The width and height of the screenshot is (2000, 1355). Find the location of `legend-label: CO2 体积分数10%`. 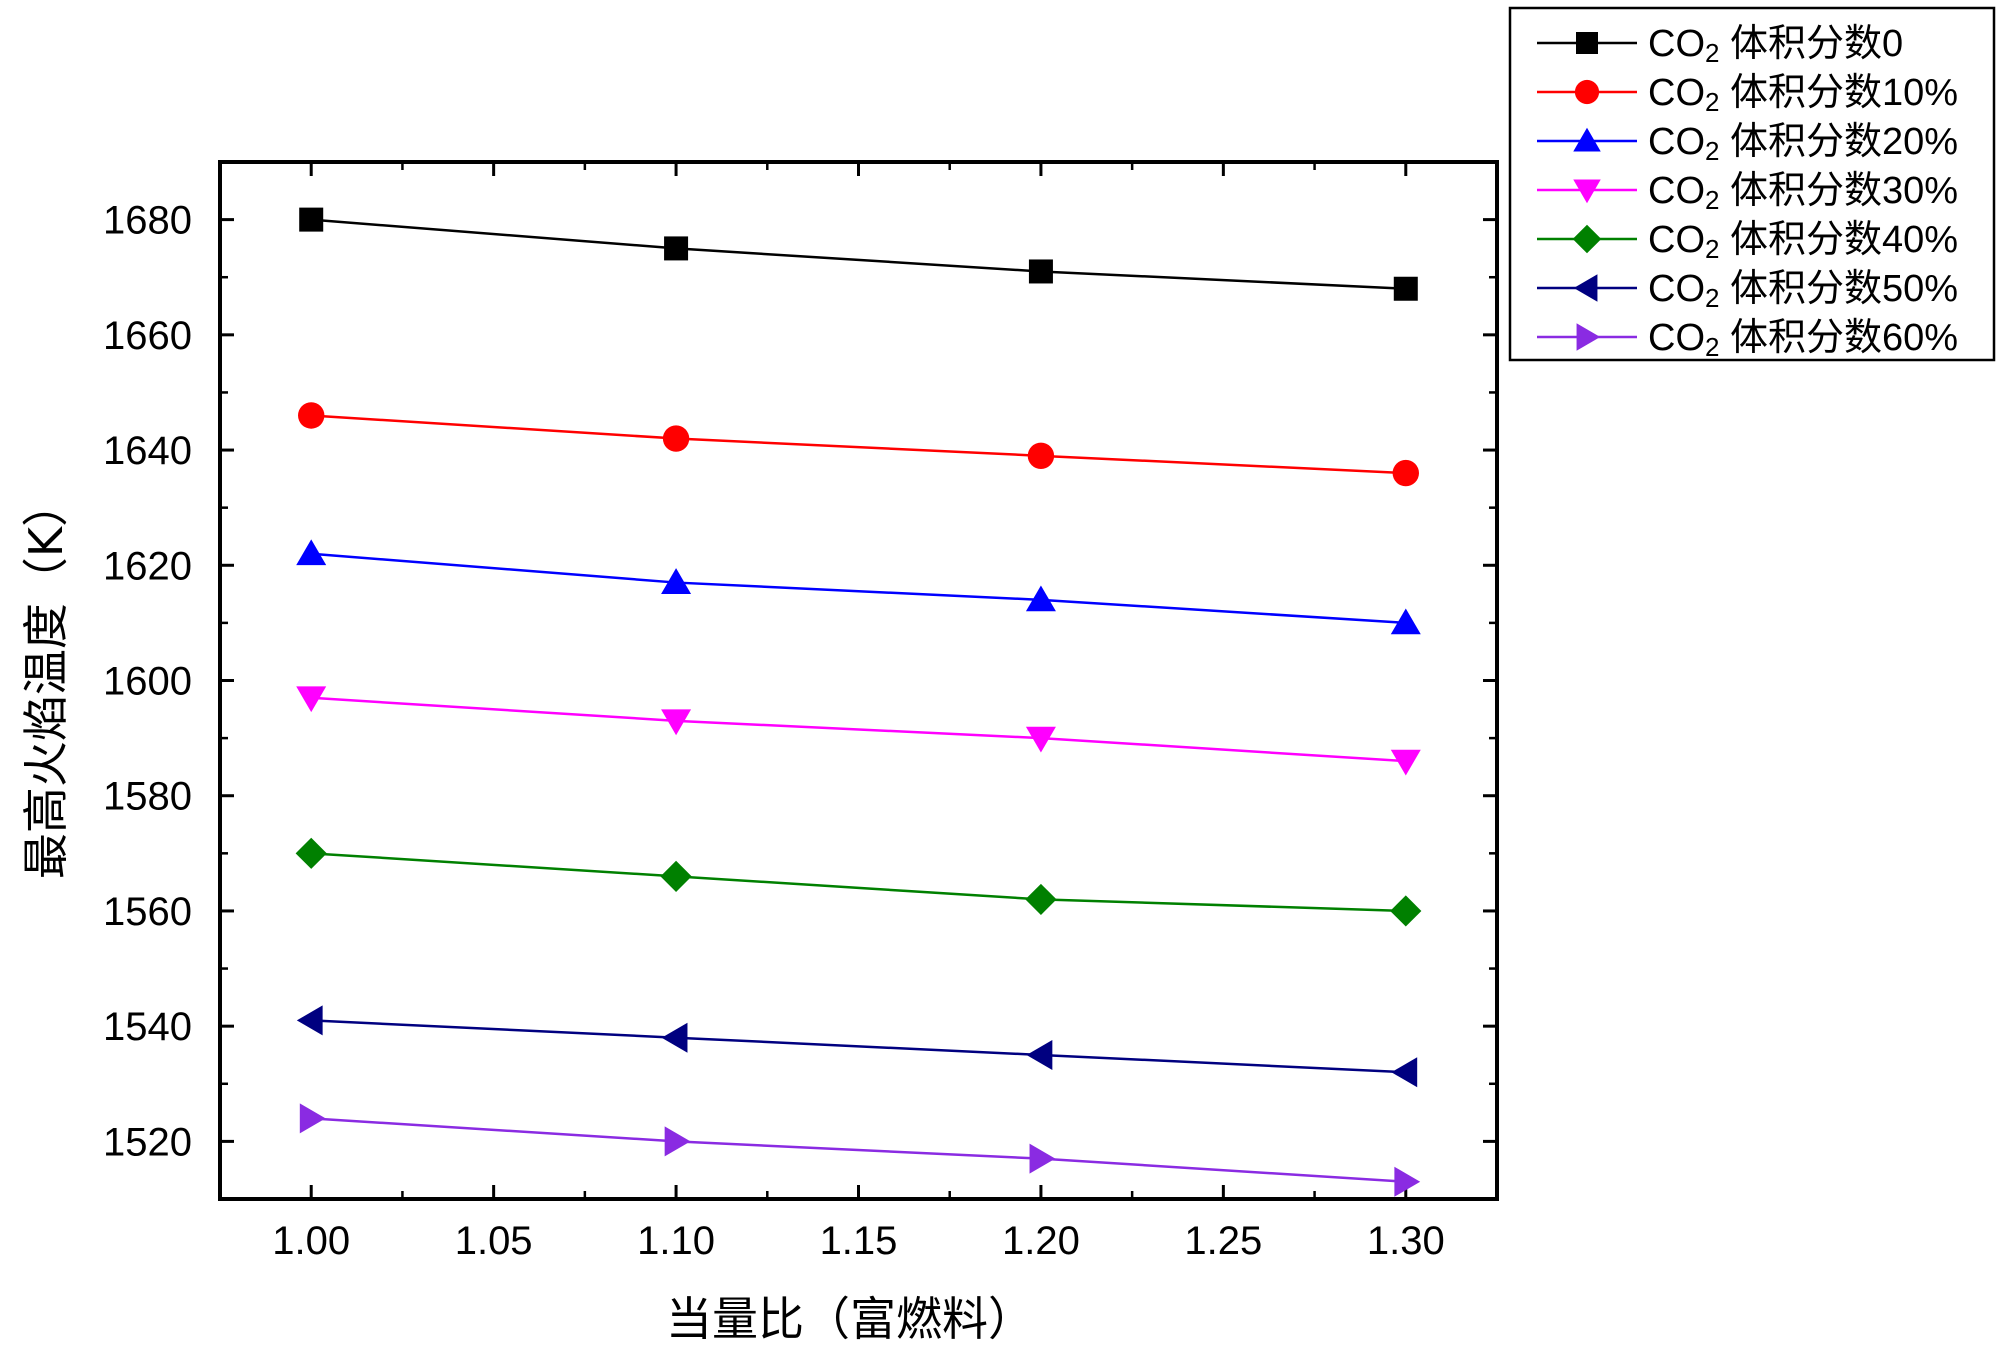

legend-label: CO2 体积分数10% is located at coordinates (1803, 94).